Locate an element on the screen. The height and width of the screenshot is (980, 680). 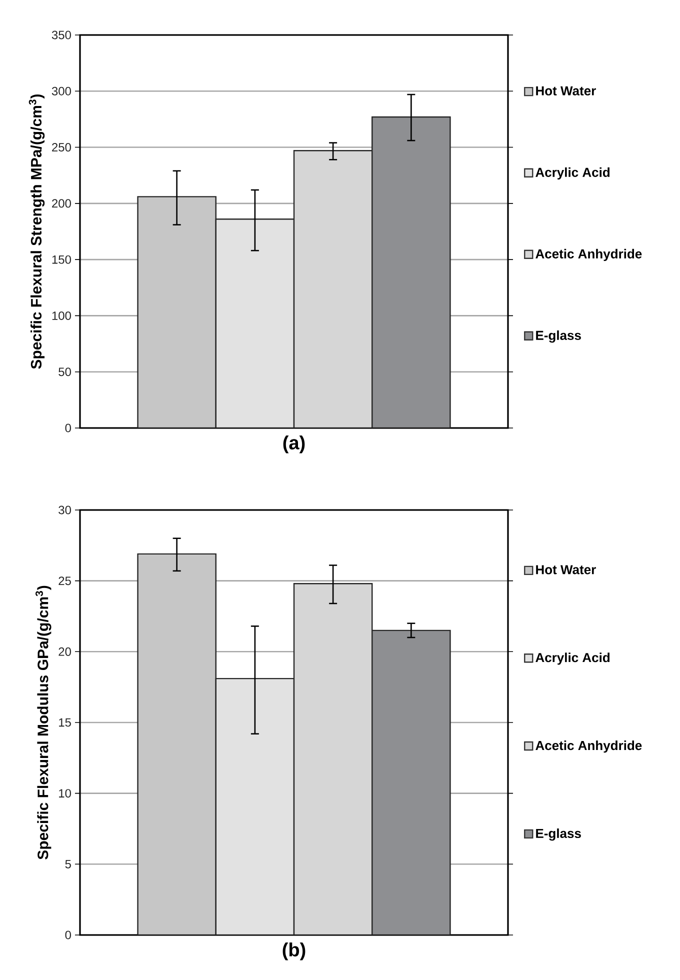
text: (a) is located at coordinates (294, 445).